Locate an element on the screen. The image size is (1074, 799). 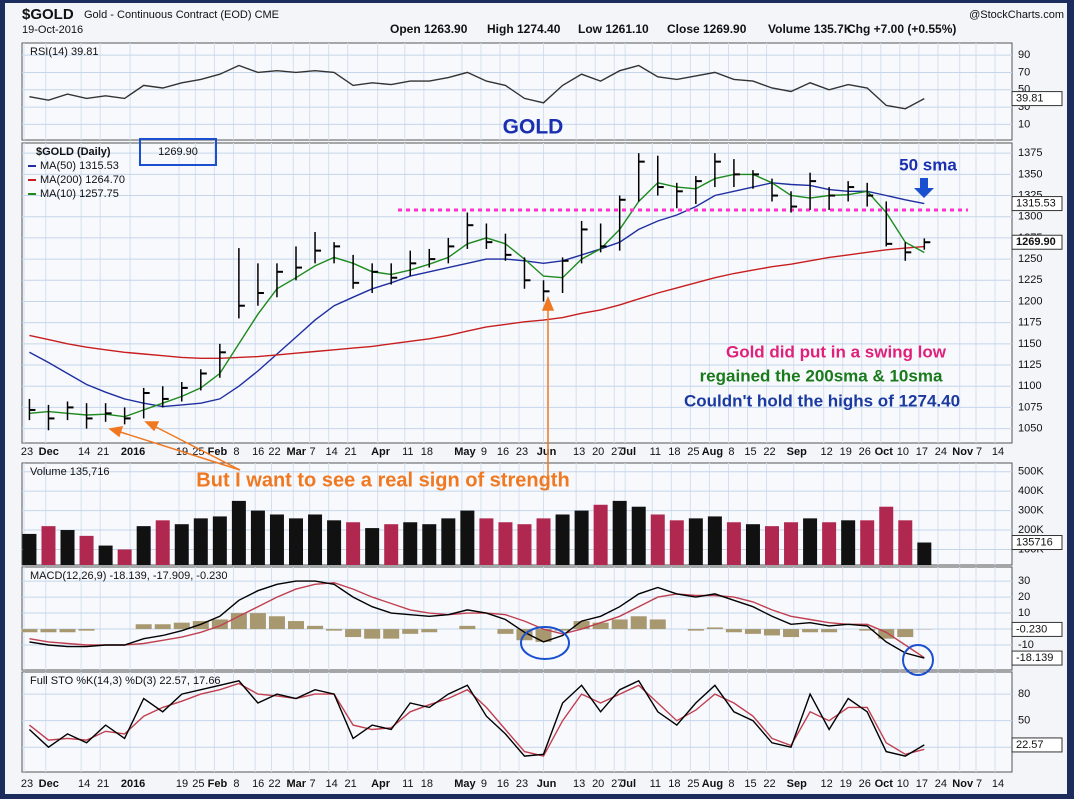
legend-entry: MA(10) 1257.75 is located at coordinates (79, 194).